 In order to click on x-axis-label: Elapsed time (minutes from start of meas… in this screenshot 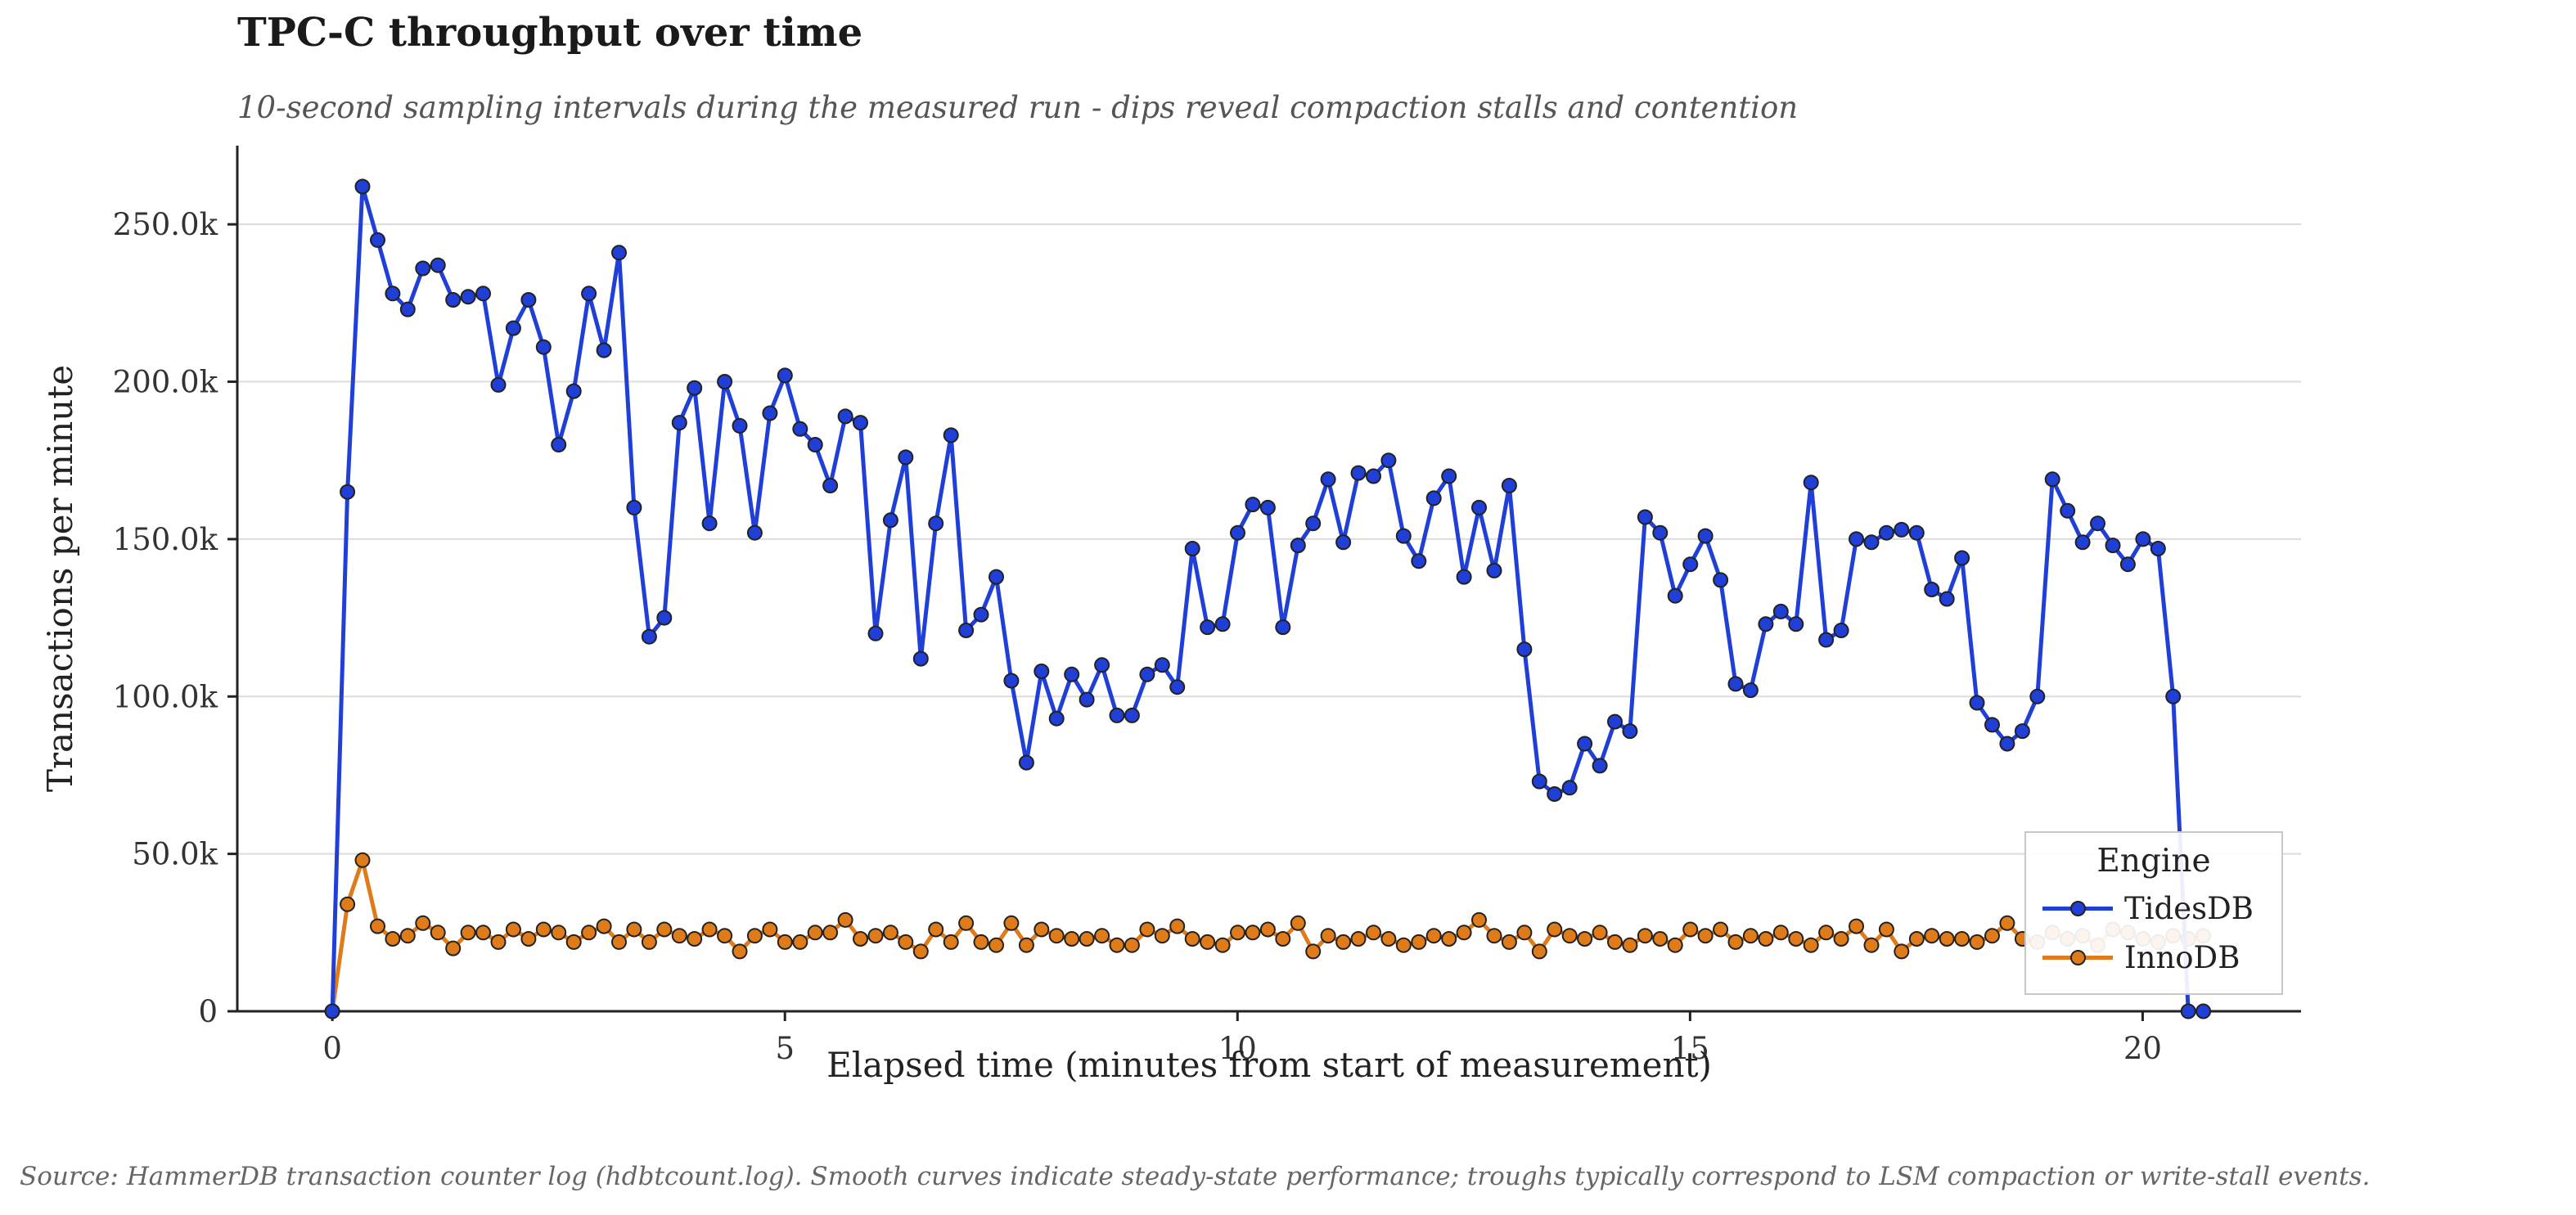, I will do `click(1269, 1065)`.